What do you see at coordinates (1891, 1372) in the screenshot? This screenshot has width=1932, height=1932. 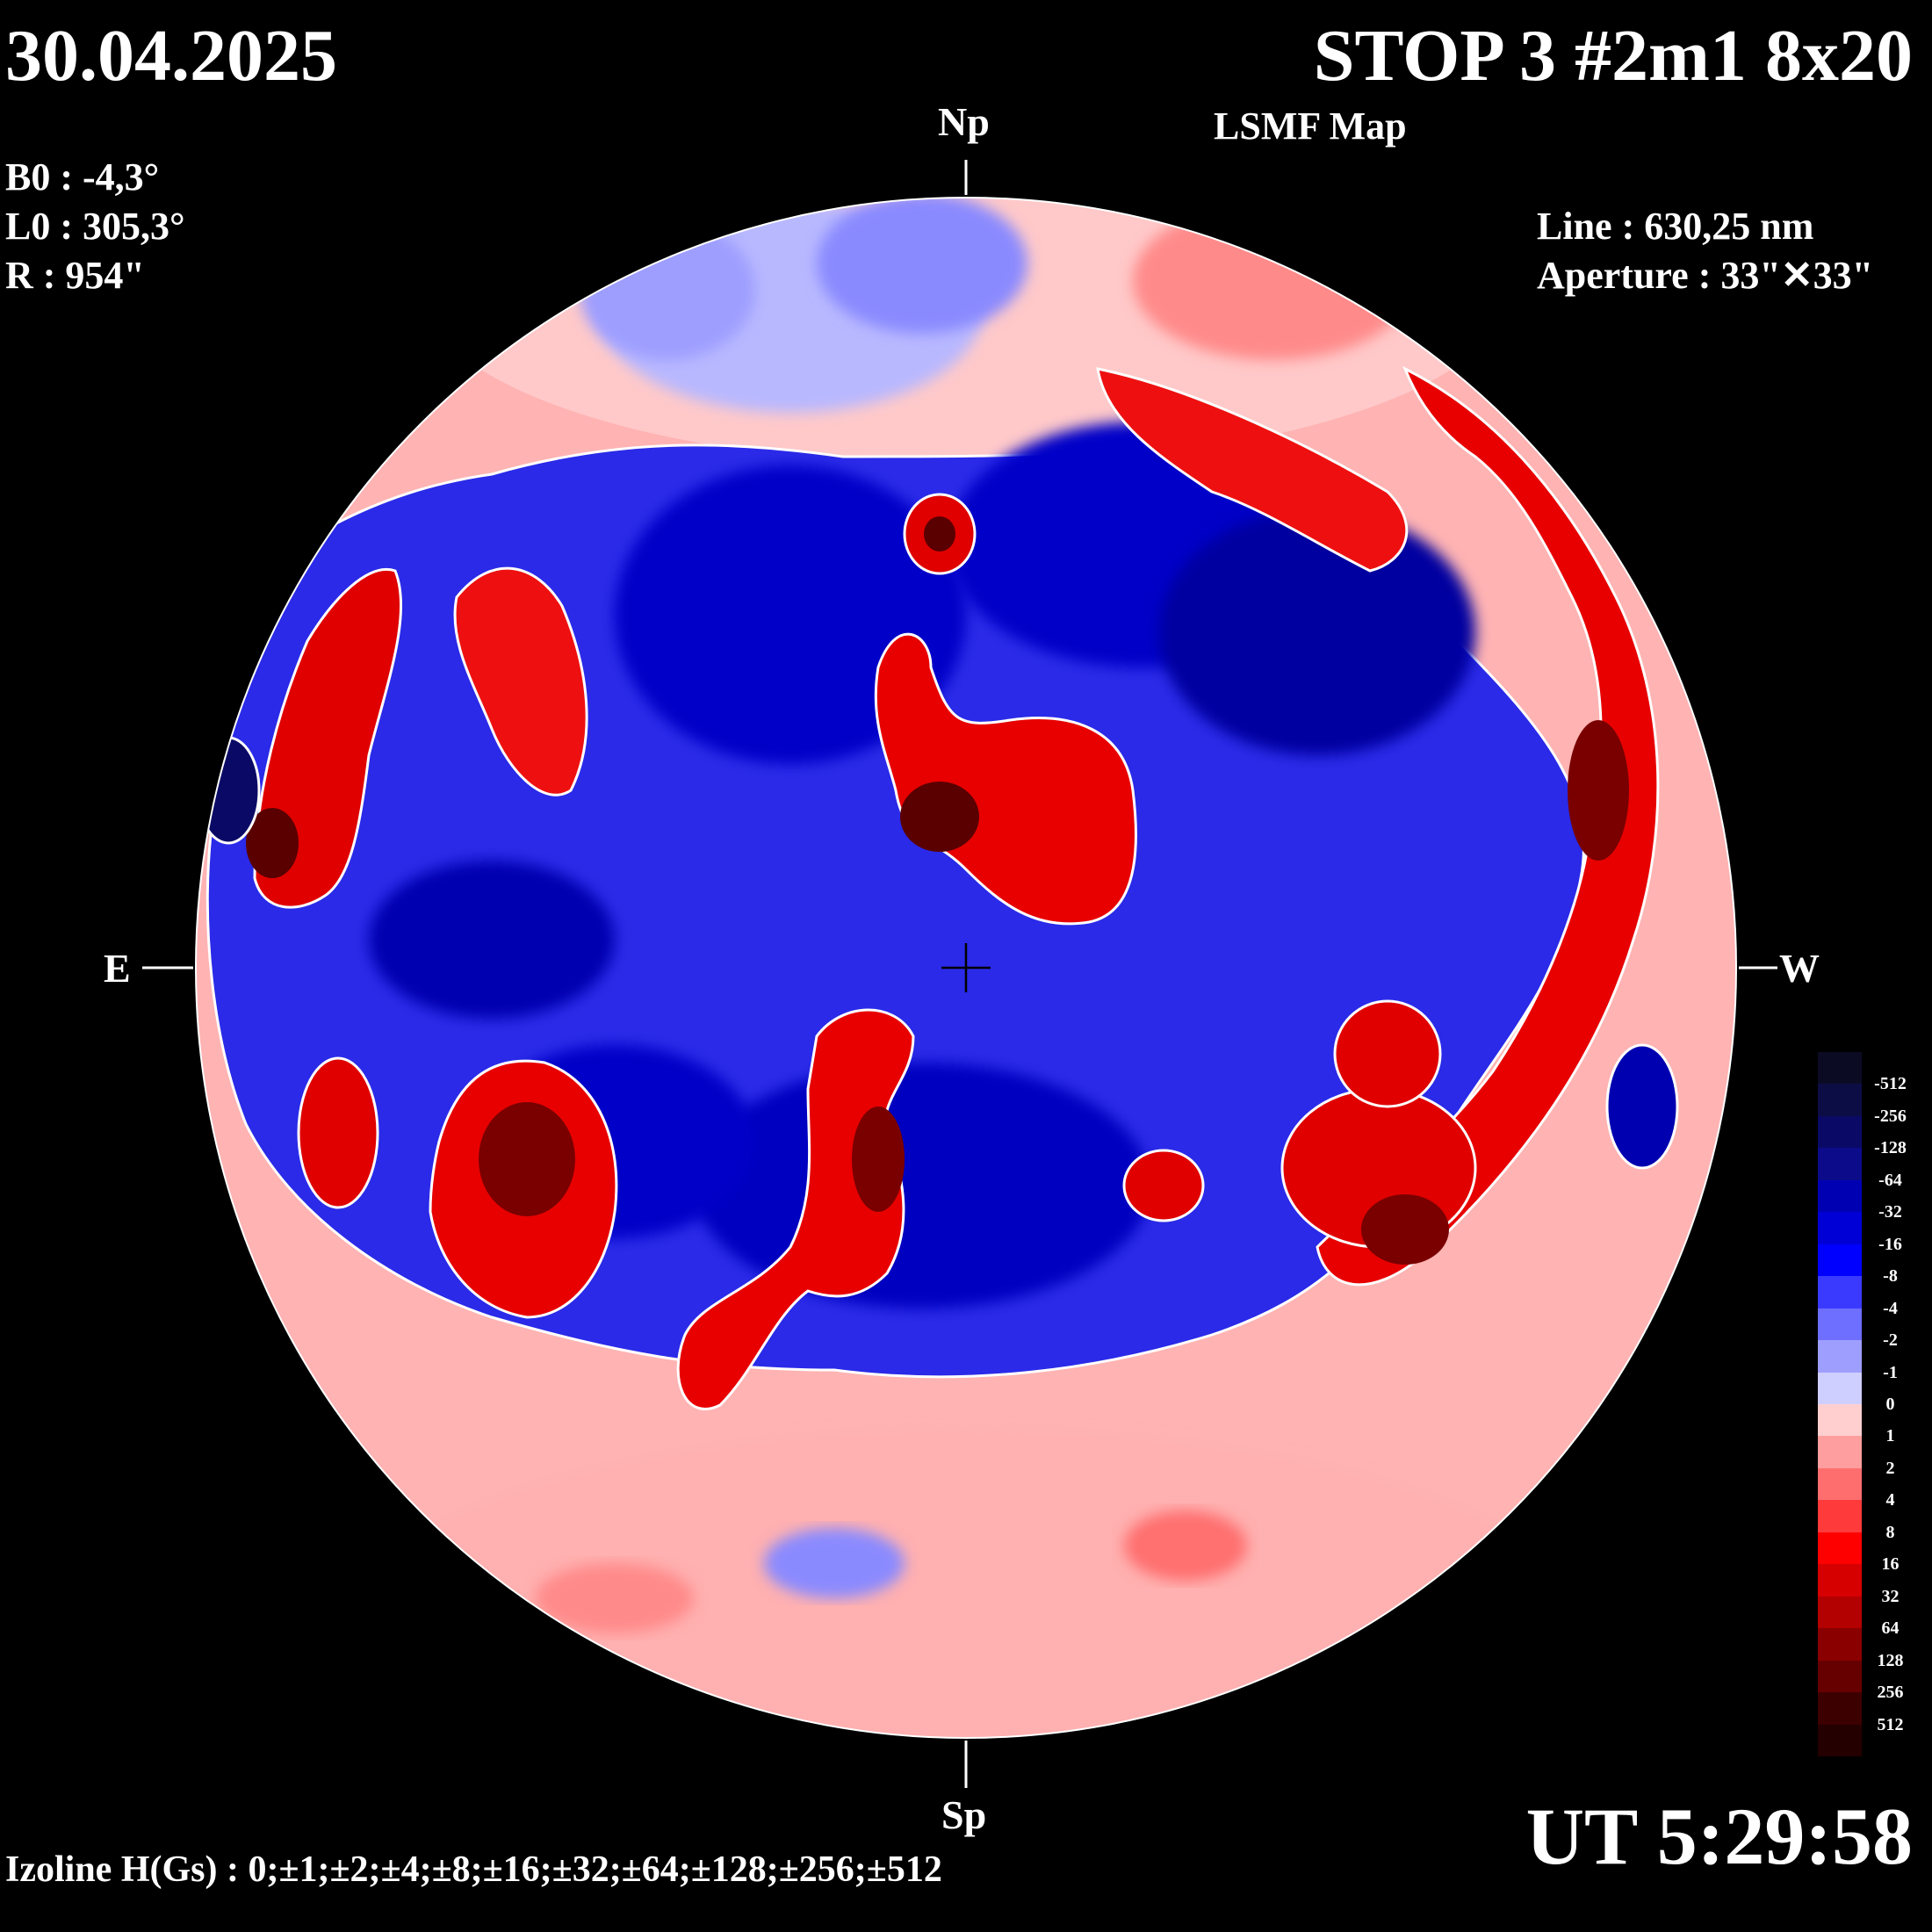 I see `color-scale-label: -1` at bounding box center [1891, 1372].